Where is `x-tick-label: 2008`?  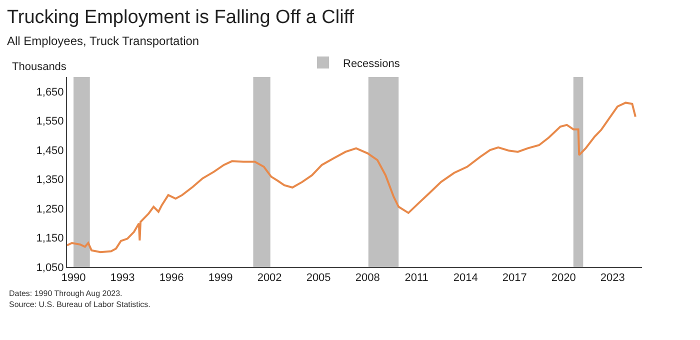 x-tick-label: 2008 is located at coordinates (367, 278).